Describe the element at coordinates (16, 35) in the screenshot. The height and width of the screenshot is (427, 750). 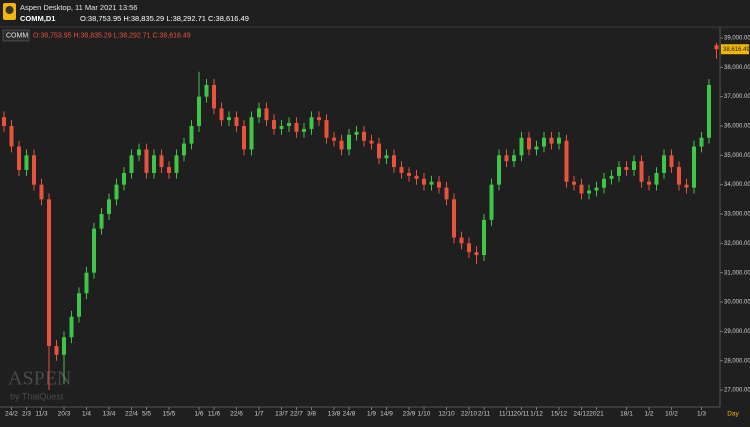
I see `symbol-tag` at that location.